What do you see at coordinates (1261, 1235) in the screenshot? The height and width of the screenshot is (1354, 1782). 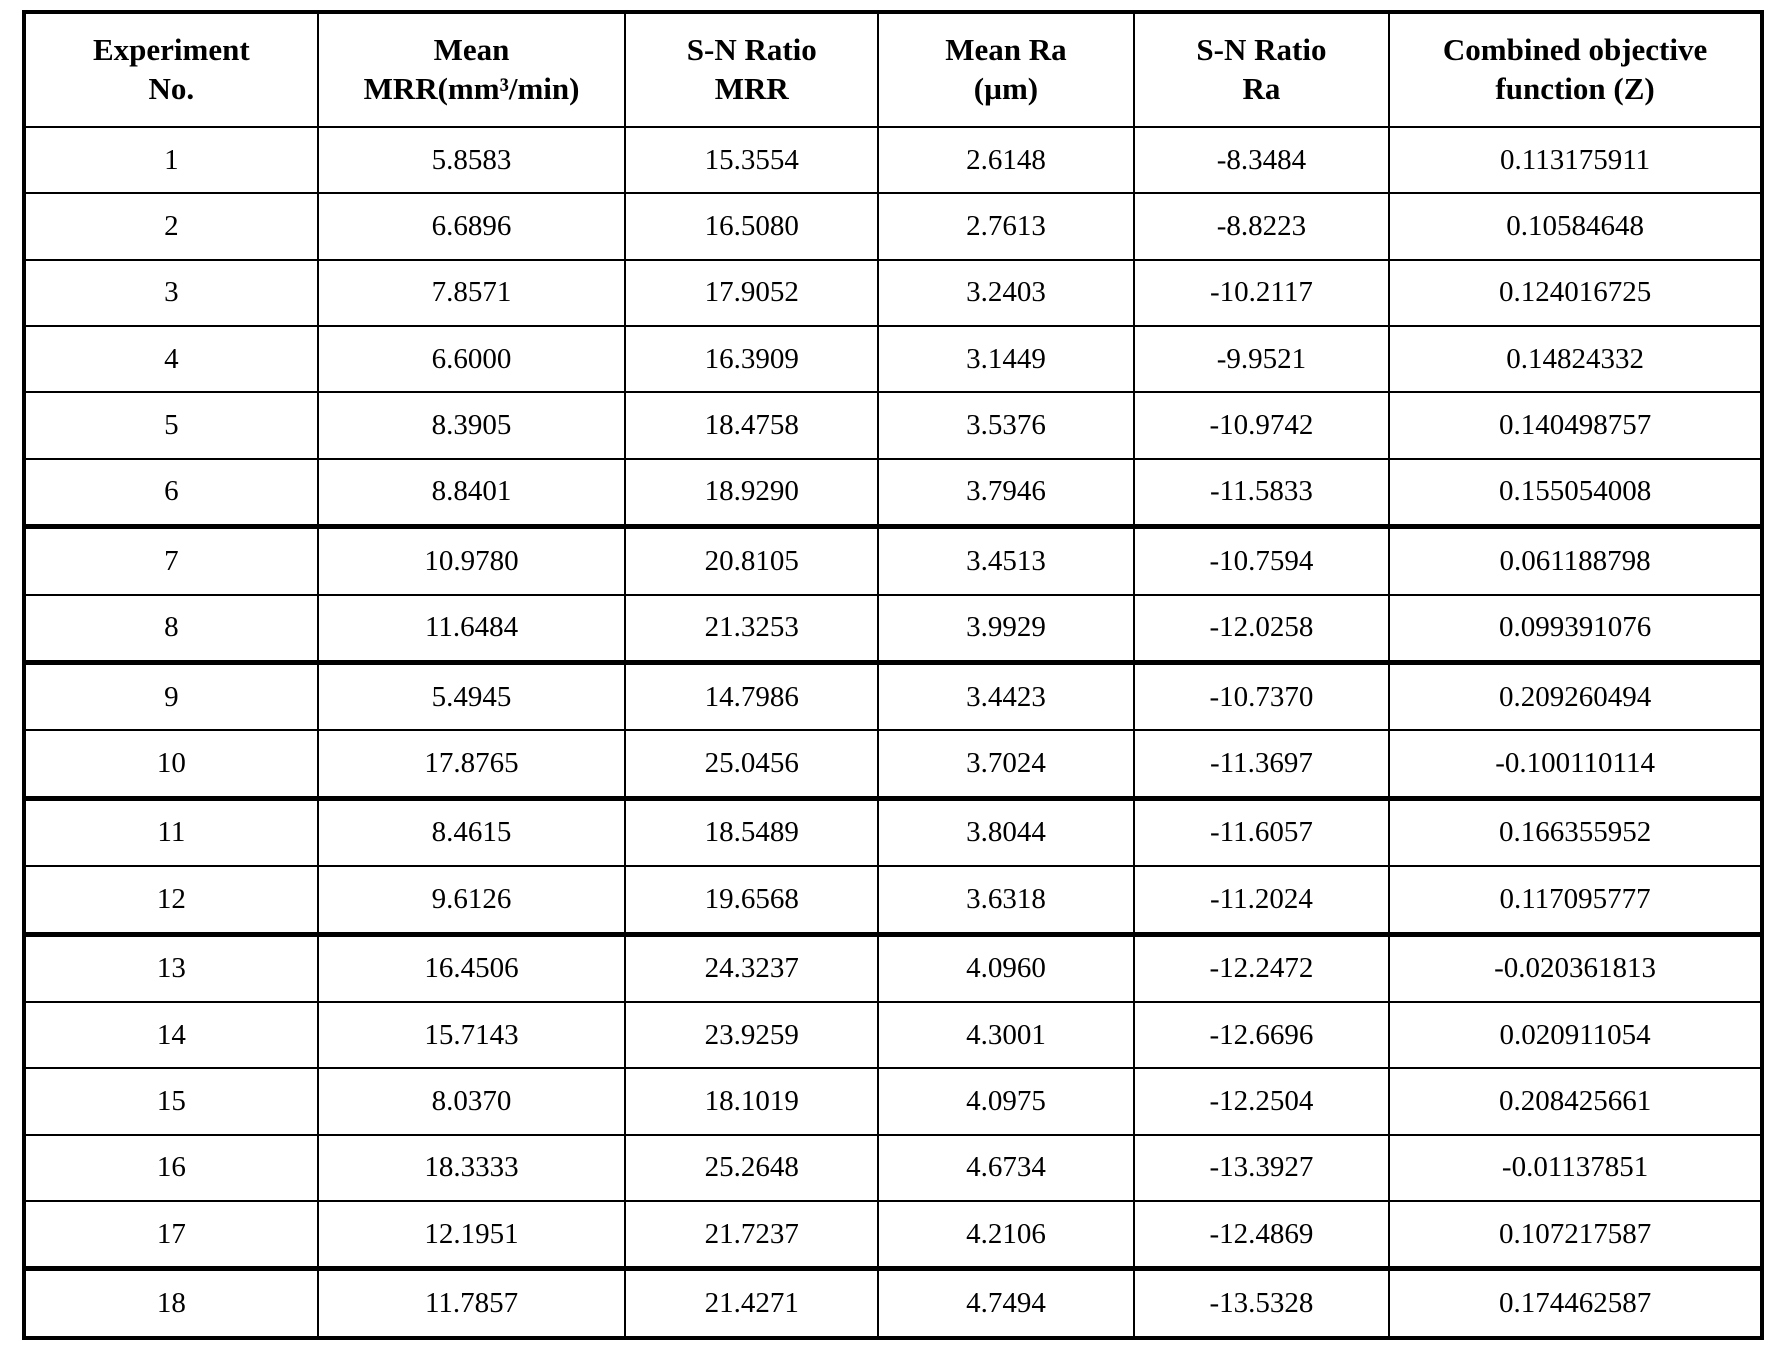 I see `cell: -12.4869` at bounding box center [1261, 1235].